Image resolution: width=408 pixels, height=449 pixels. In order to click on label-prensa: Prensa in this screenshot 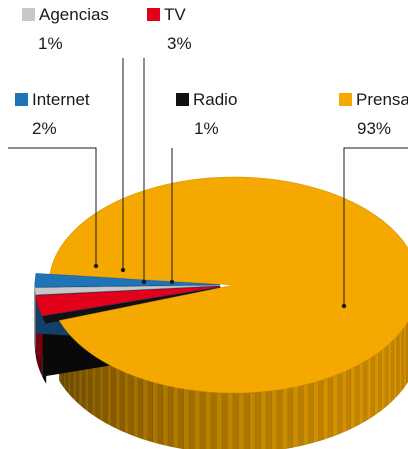, I will do `click(382, 99)`.